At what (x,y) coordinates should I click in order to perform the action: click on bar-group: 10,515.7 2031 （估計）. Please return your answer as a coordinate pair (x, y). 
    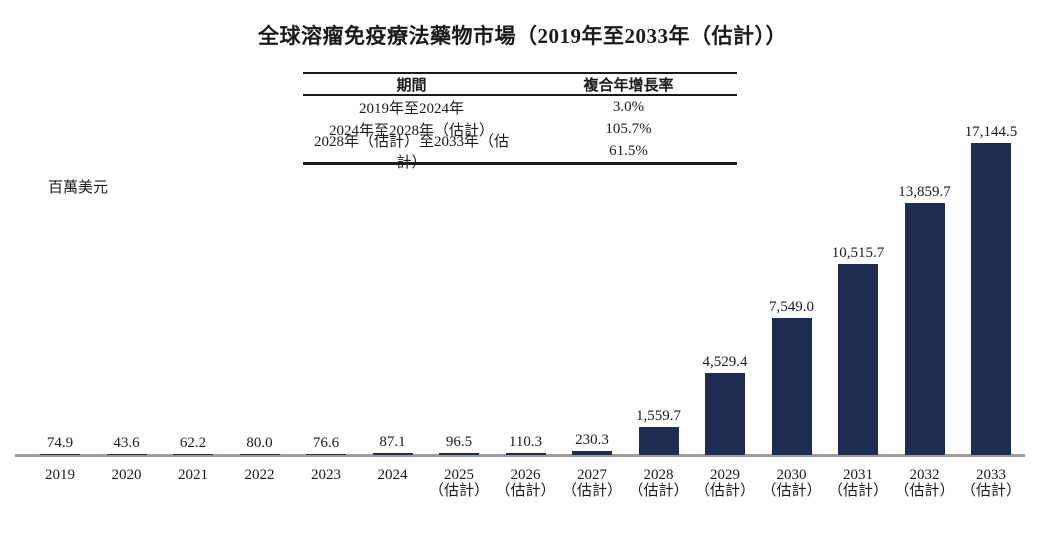
    Looking at the image, I should click on (858, 267).